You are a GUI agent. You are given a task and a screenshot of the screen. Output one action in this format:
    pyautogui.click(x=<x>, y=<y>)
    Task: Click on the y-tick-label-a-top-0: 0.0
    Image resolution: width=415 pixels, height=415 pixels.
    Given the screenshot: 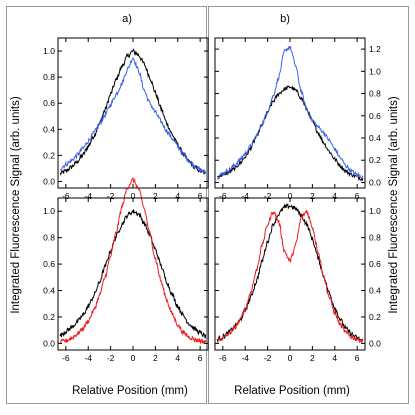 What is the action you would take?
    pyautogui.click(x=49, y=181)
    